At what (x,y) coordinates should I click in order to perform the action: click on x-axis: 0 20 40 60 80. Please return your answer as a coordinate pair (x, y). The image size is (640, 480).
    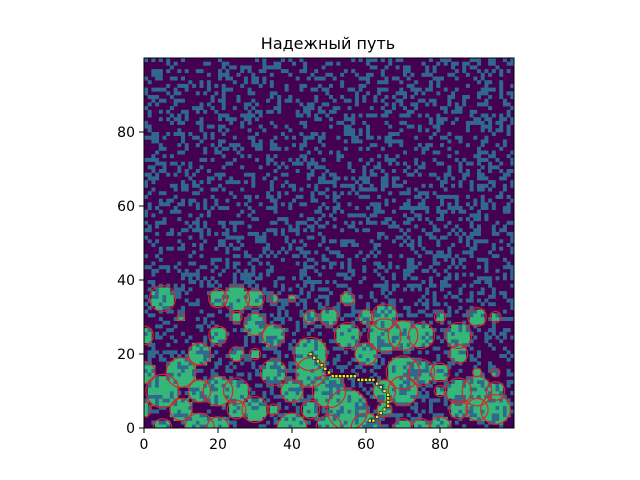
    Looking at the image, I should click on (294, 440).